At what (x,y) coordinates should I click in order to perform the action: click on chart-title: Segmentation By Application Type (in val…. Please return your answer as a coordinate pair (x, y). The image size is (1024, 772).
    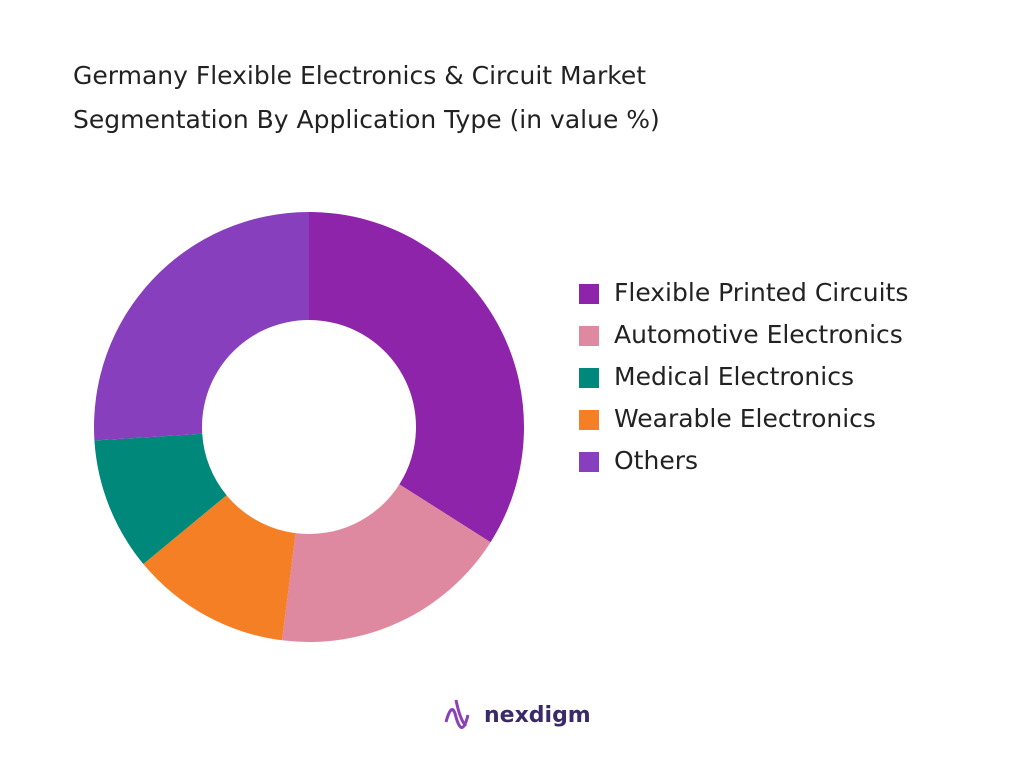
    Looking at the image, I should click on (366, 119).